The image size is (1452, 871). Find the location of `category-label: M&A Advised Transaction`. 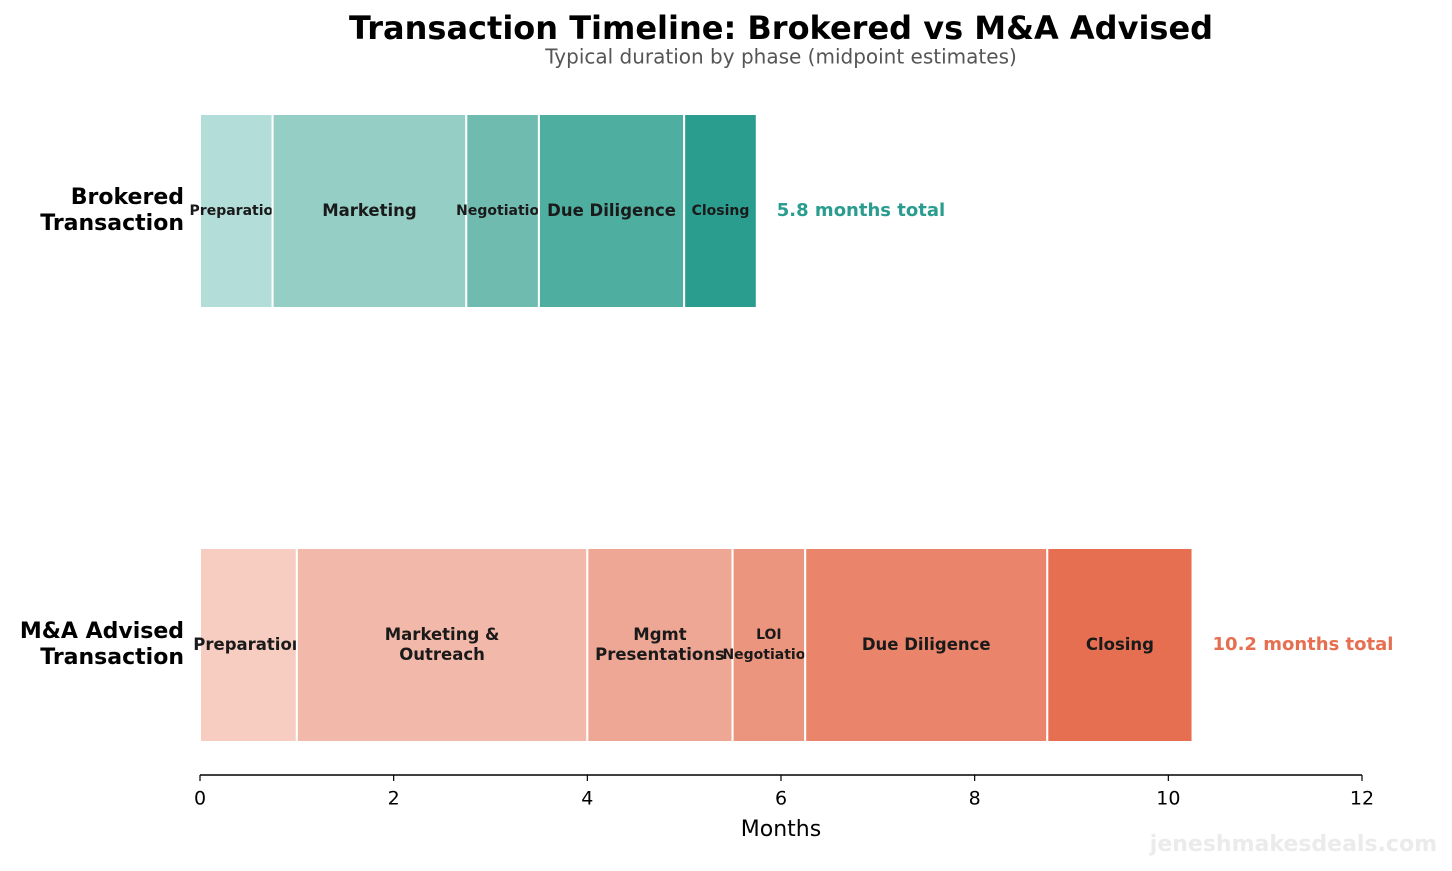

category-label: M&A Advised Transaction is located at coordinates (102, 644).